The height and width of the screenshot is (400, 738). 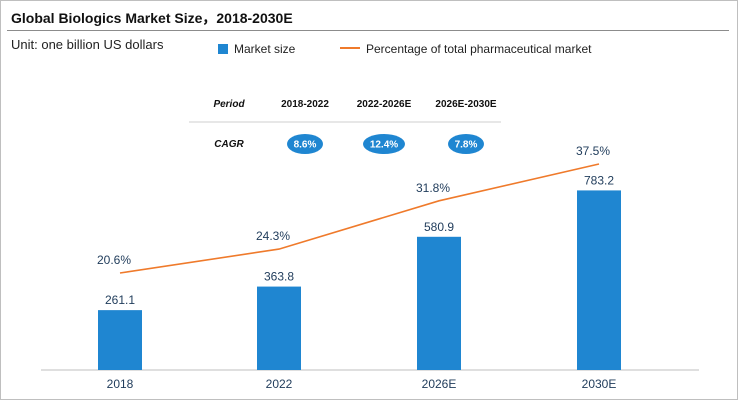 What do you see at coordinates (439, 384) in the screenshot?
I see `x-tick-label-2026e: 2026E` at bounding box center [439, 384].